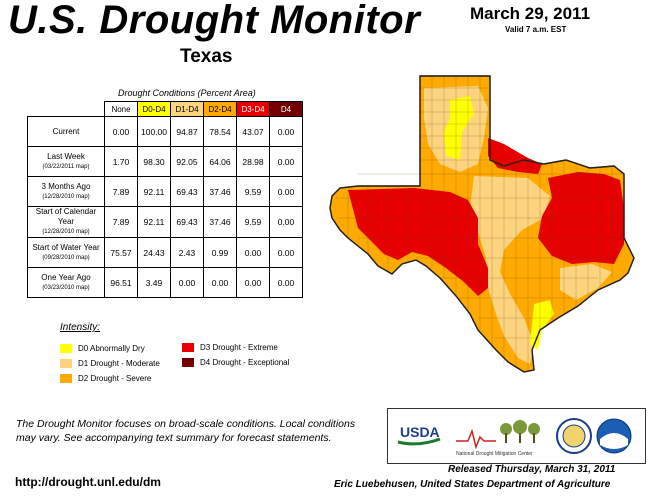  I want to click on legend-swatch-d0, so click(66, 349).